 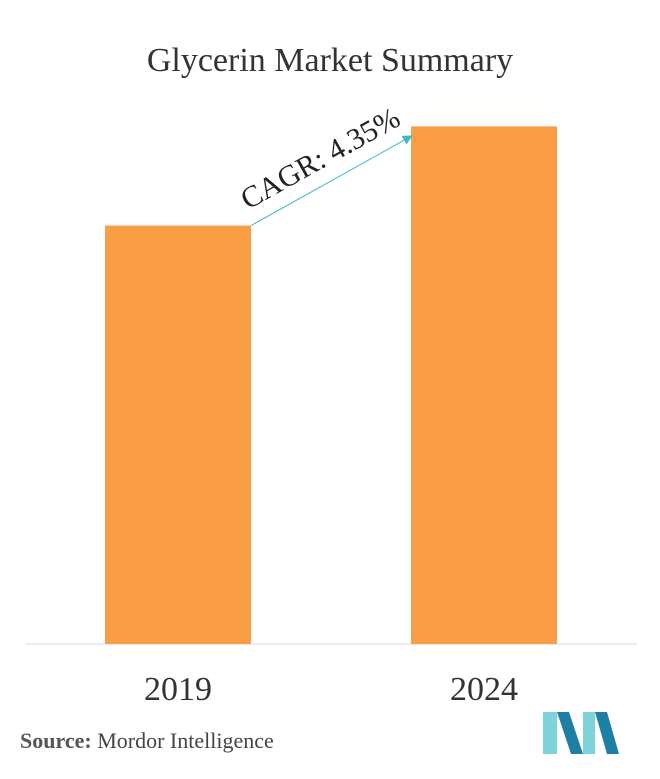 I want to click on bar-2019, so click(x=178, y=435).